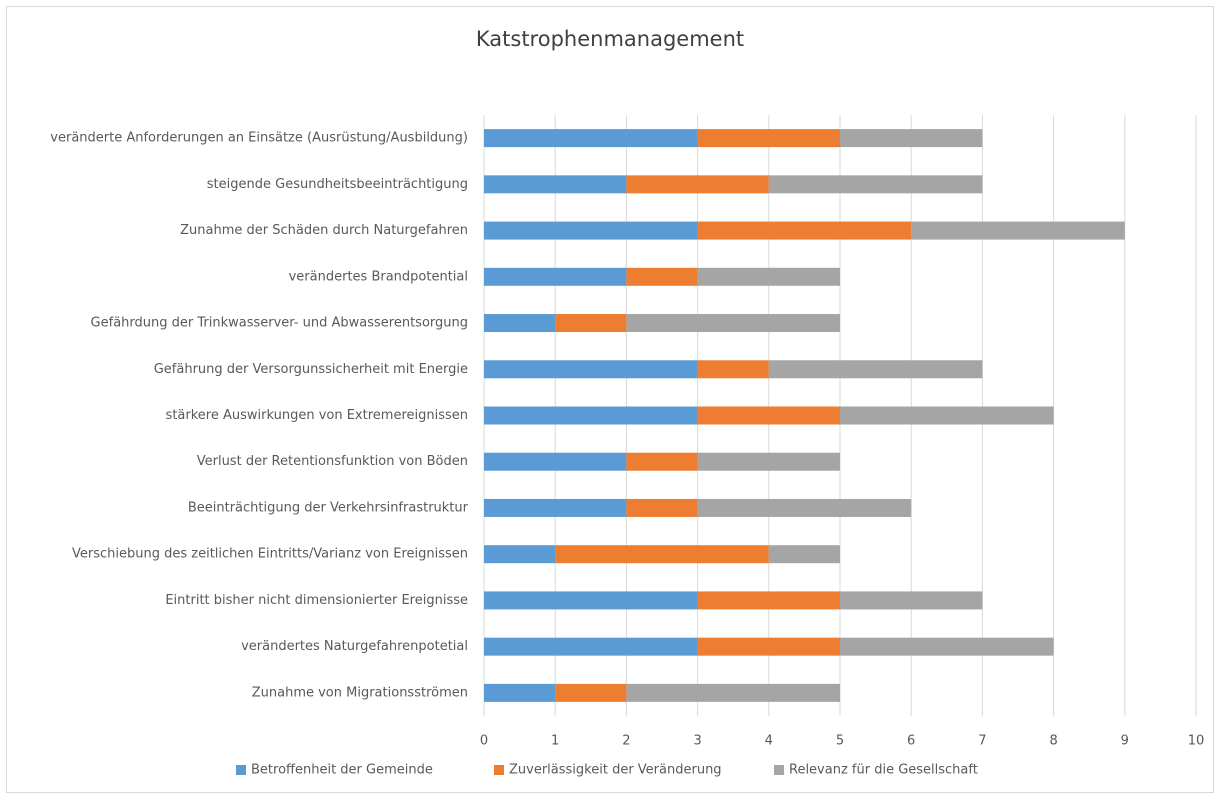 The height and width of the screenshot is (794, 1214). What do you see at coordinates (697, 741) in the screenshot?
I see `x-tick-label: 3` at bounding box center [697, 741].